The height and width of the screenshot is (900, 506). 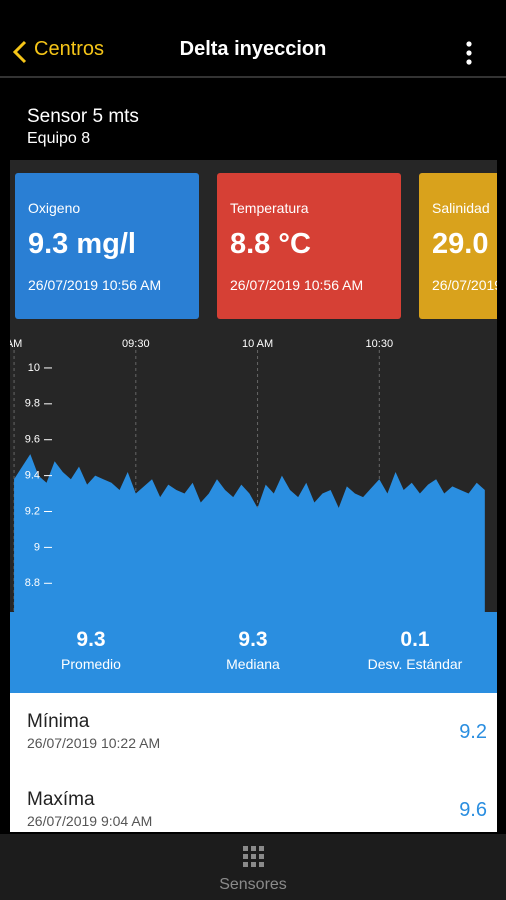 What do you see at coordinates (473, 732) in the screenshot?
I see `row-value: 9.2` at bounding box center [473, 732].